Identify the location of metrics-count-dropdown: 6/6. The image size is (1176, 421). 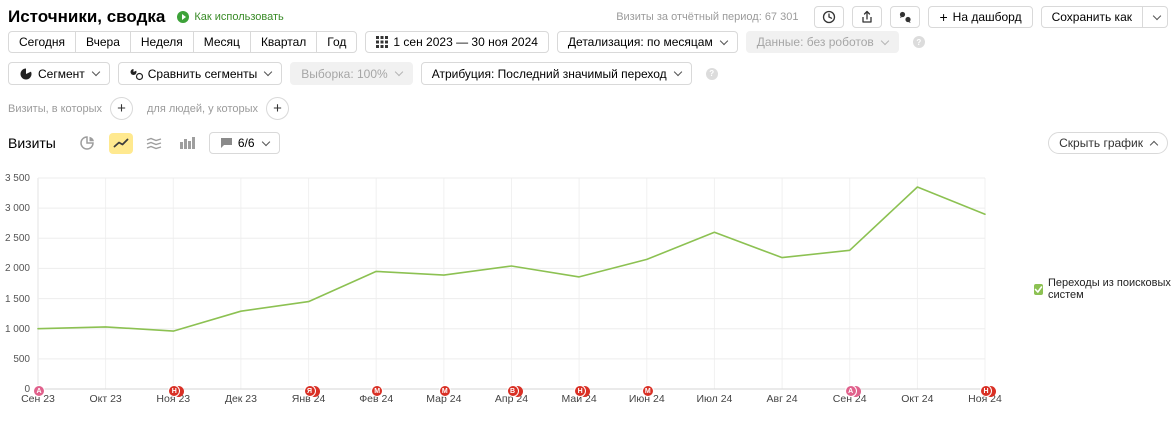
(244, 143).